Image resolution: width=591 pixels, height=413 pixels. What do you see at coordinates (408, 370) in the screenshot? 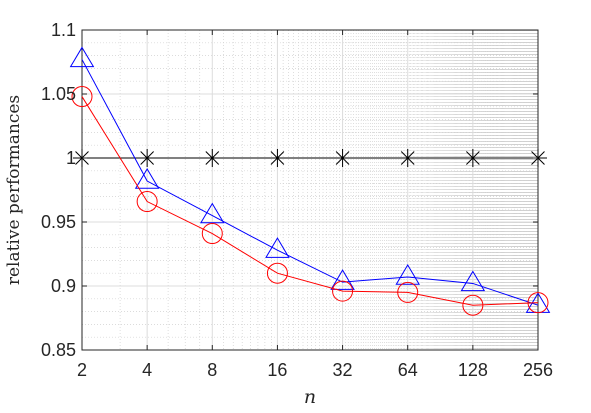
I see `x-tick-label: 64` at bounding box center [408, 370].